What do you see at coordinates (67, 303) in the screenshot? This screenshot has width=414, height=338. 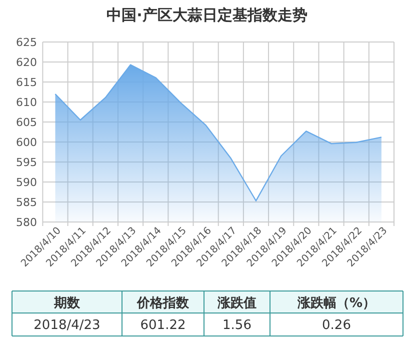 I see `category-label: 期数` at bounding box center [67, 303].